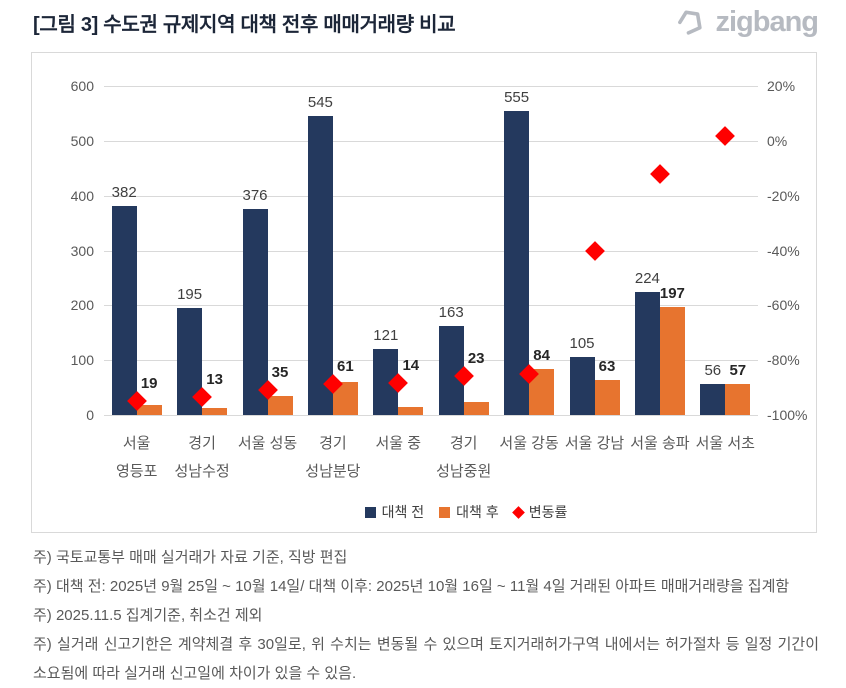  Describe the element at coordinates (148, 615) in the screenshot. I see `footnote-basis: 주) 2025.11.5 집계기준, 취소건 제외` at that location.